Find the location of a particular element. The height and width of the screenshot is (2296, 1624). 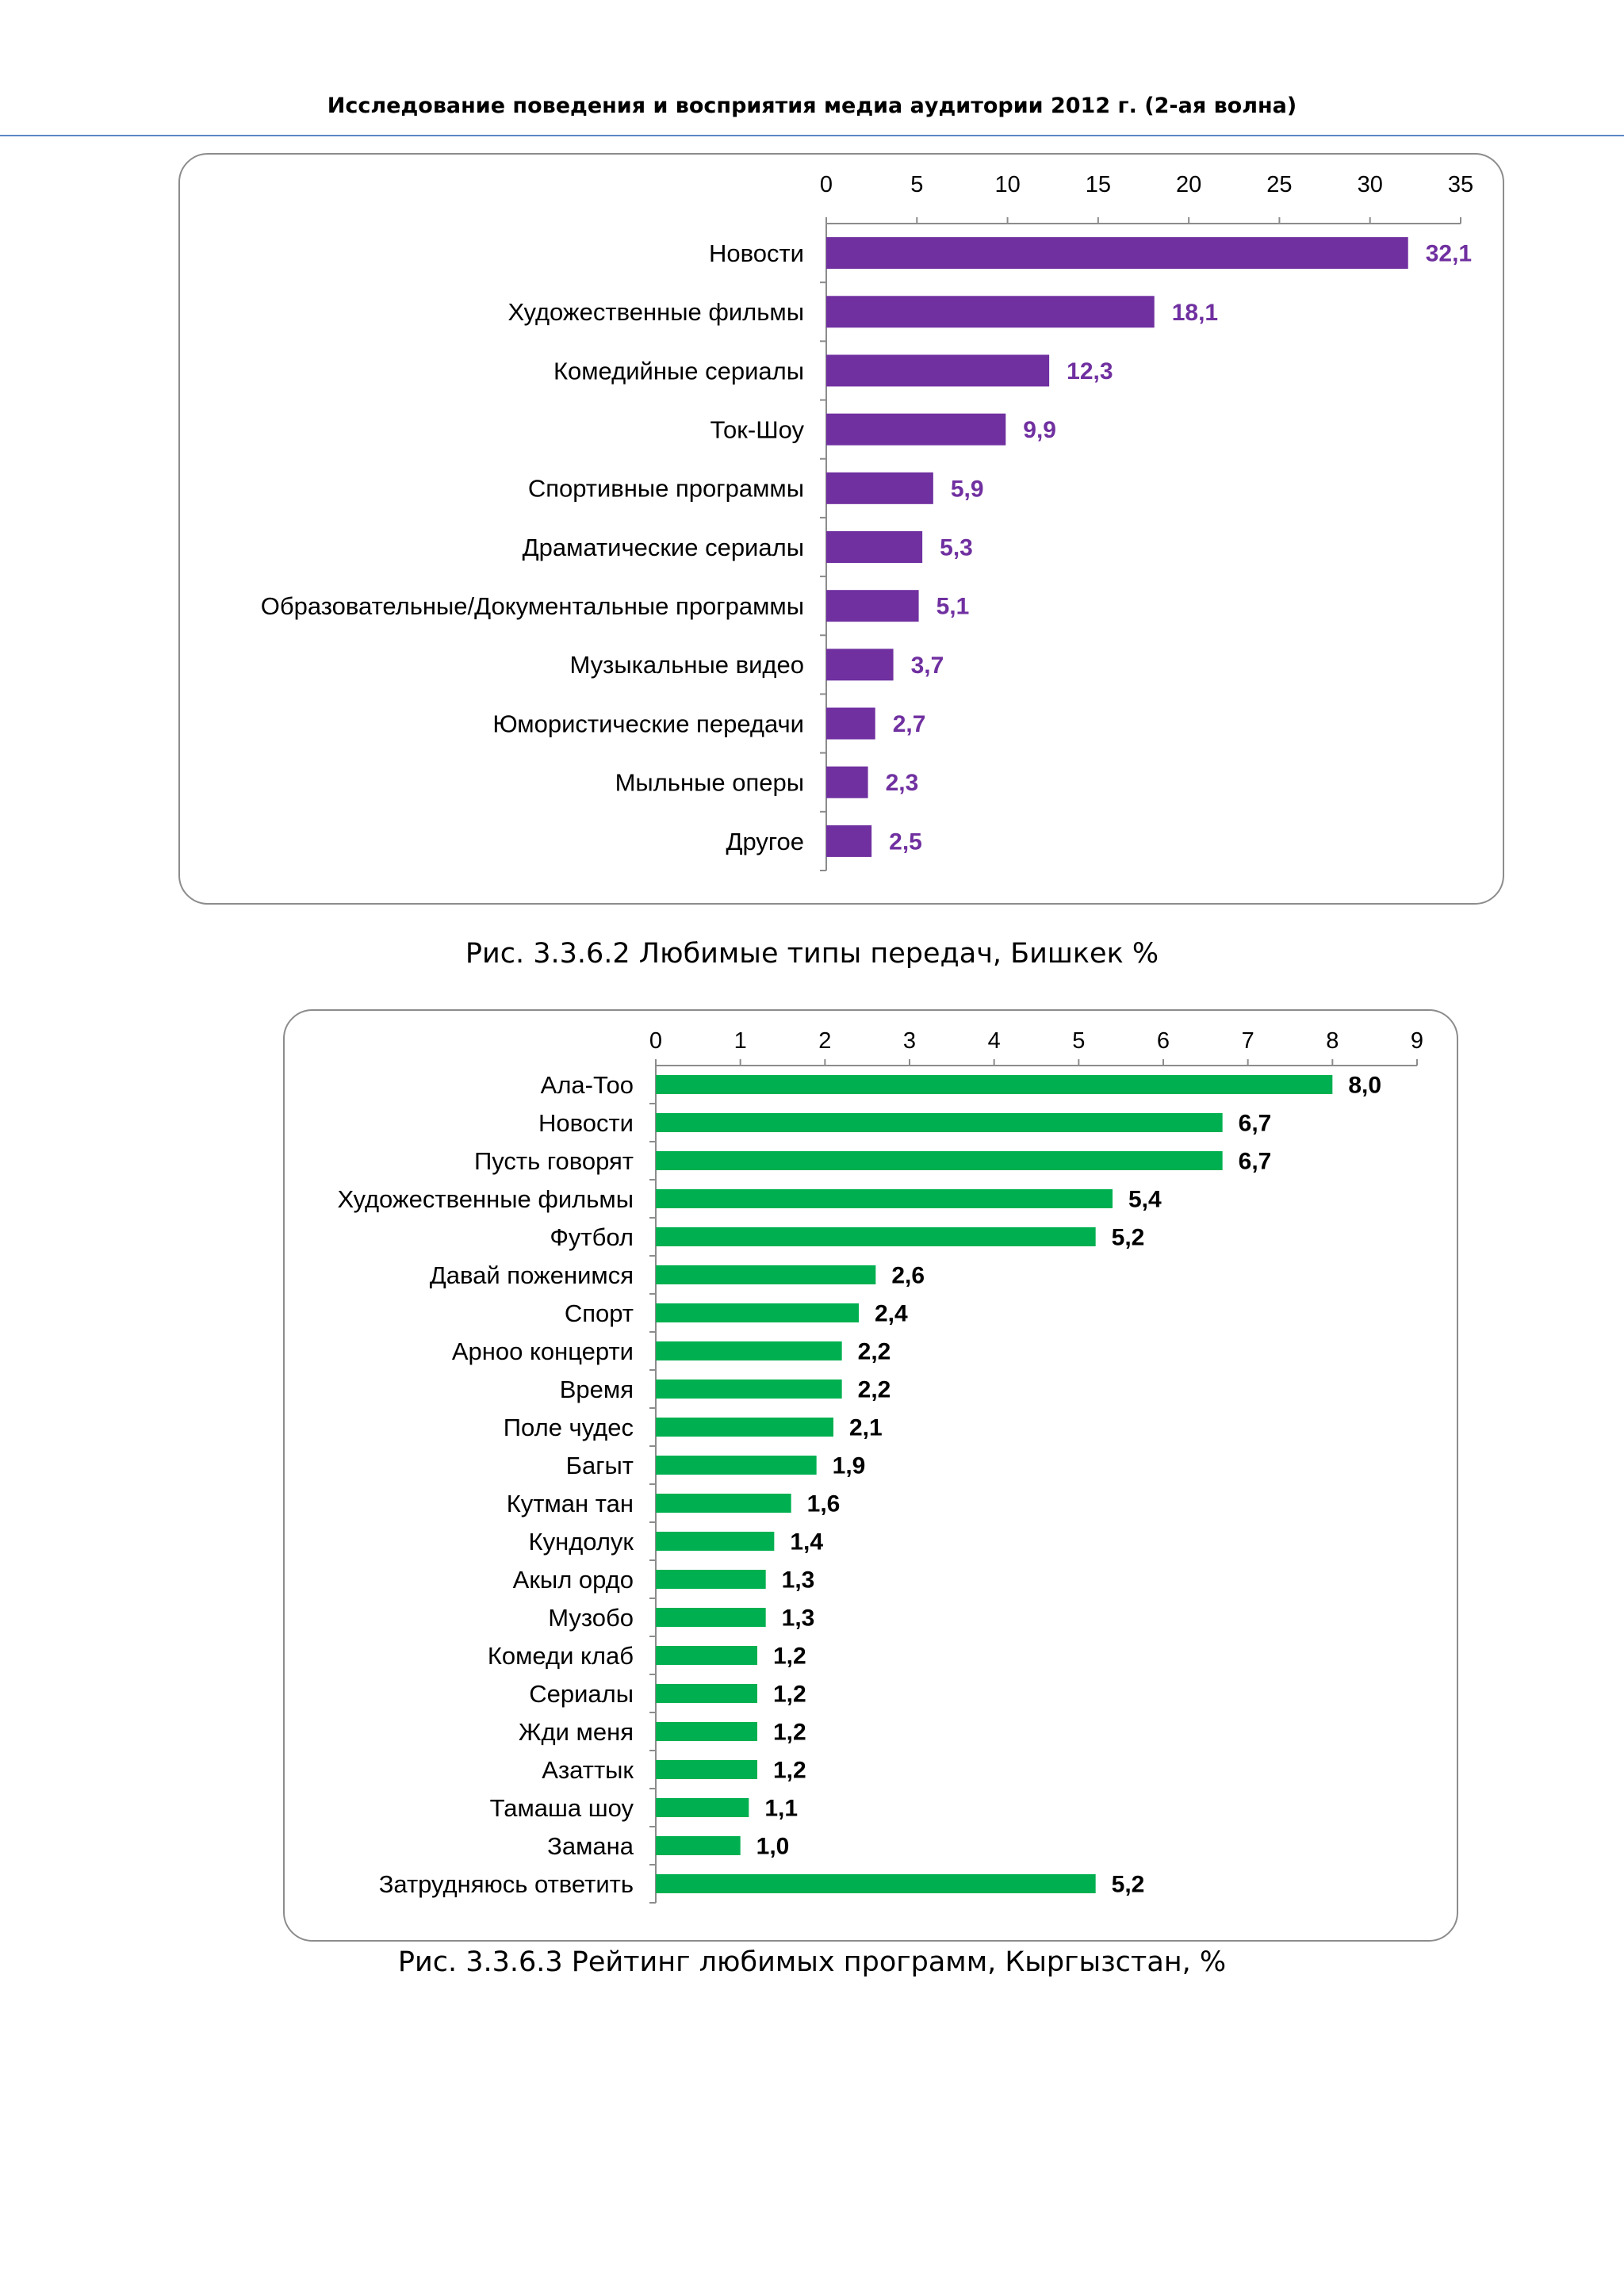

category-label: Азаттык is located at coordinates (588, 1770).